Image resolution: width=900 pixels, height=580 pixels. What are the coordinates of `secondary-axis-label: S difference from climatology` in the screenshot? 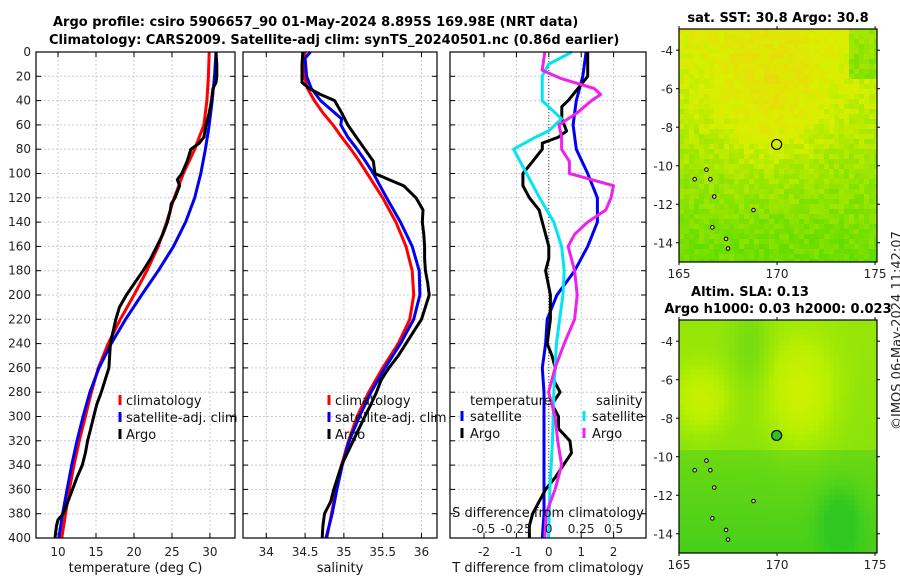 It's located at (548, 513).